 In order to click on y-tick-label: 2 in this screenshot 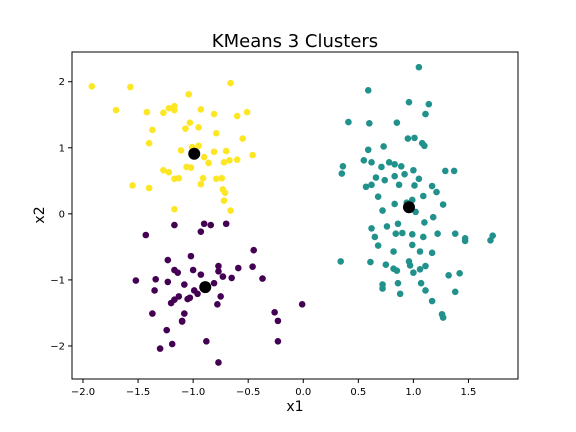, I will do `click(62, 82)`.